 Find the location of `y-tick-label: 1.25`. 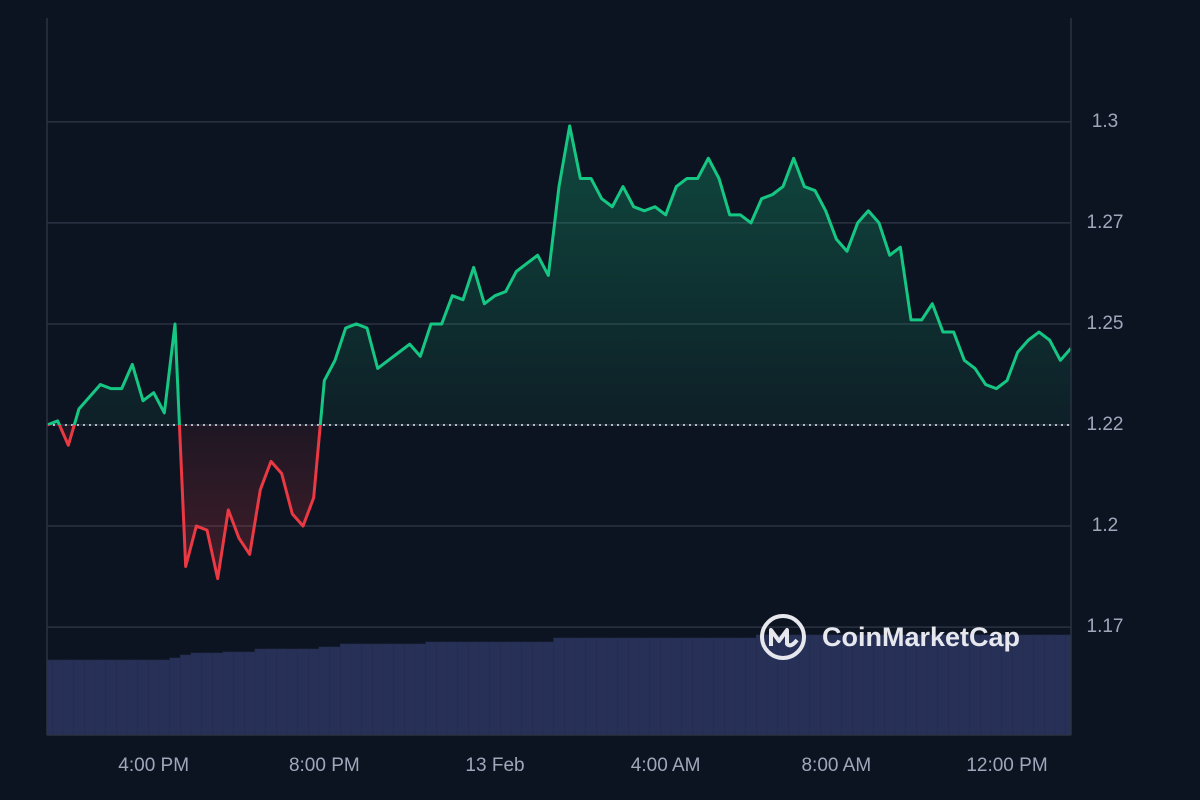

y-tick-label: 1.25 is located at coordinates (1105, 323).